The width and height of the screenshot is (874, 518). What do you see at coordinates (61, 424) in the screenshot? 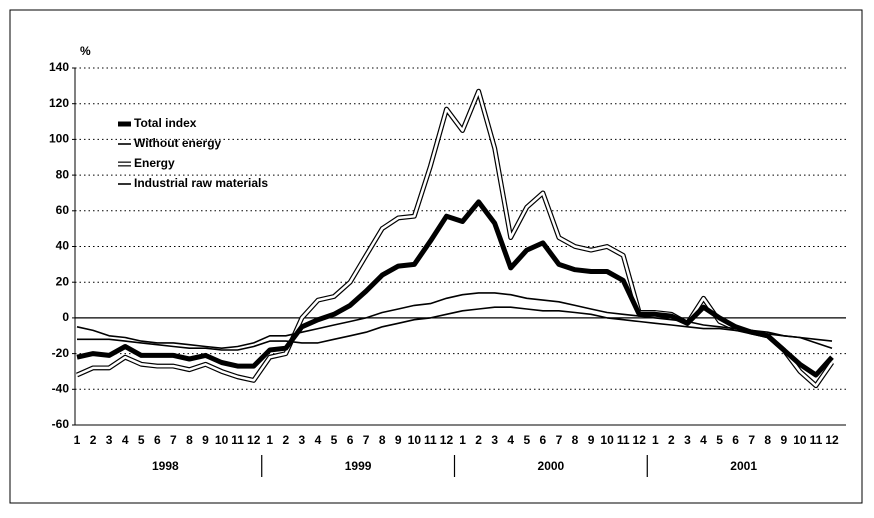
I see `y-tick-label: -60` at bounding box center [61, 424].